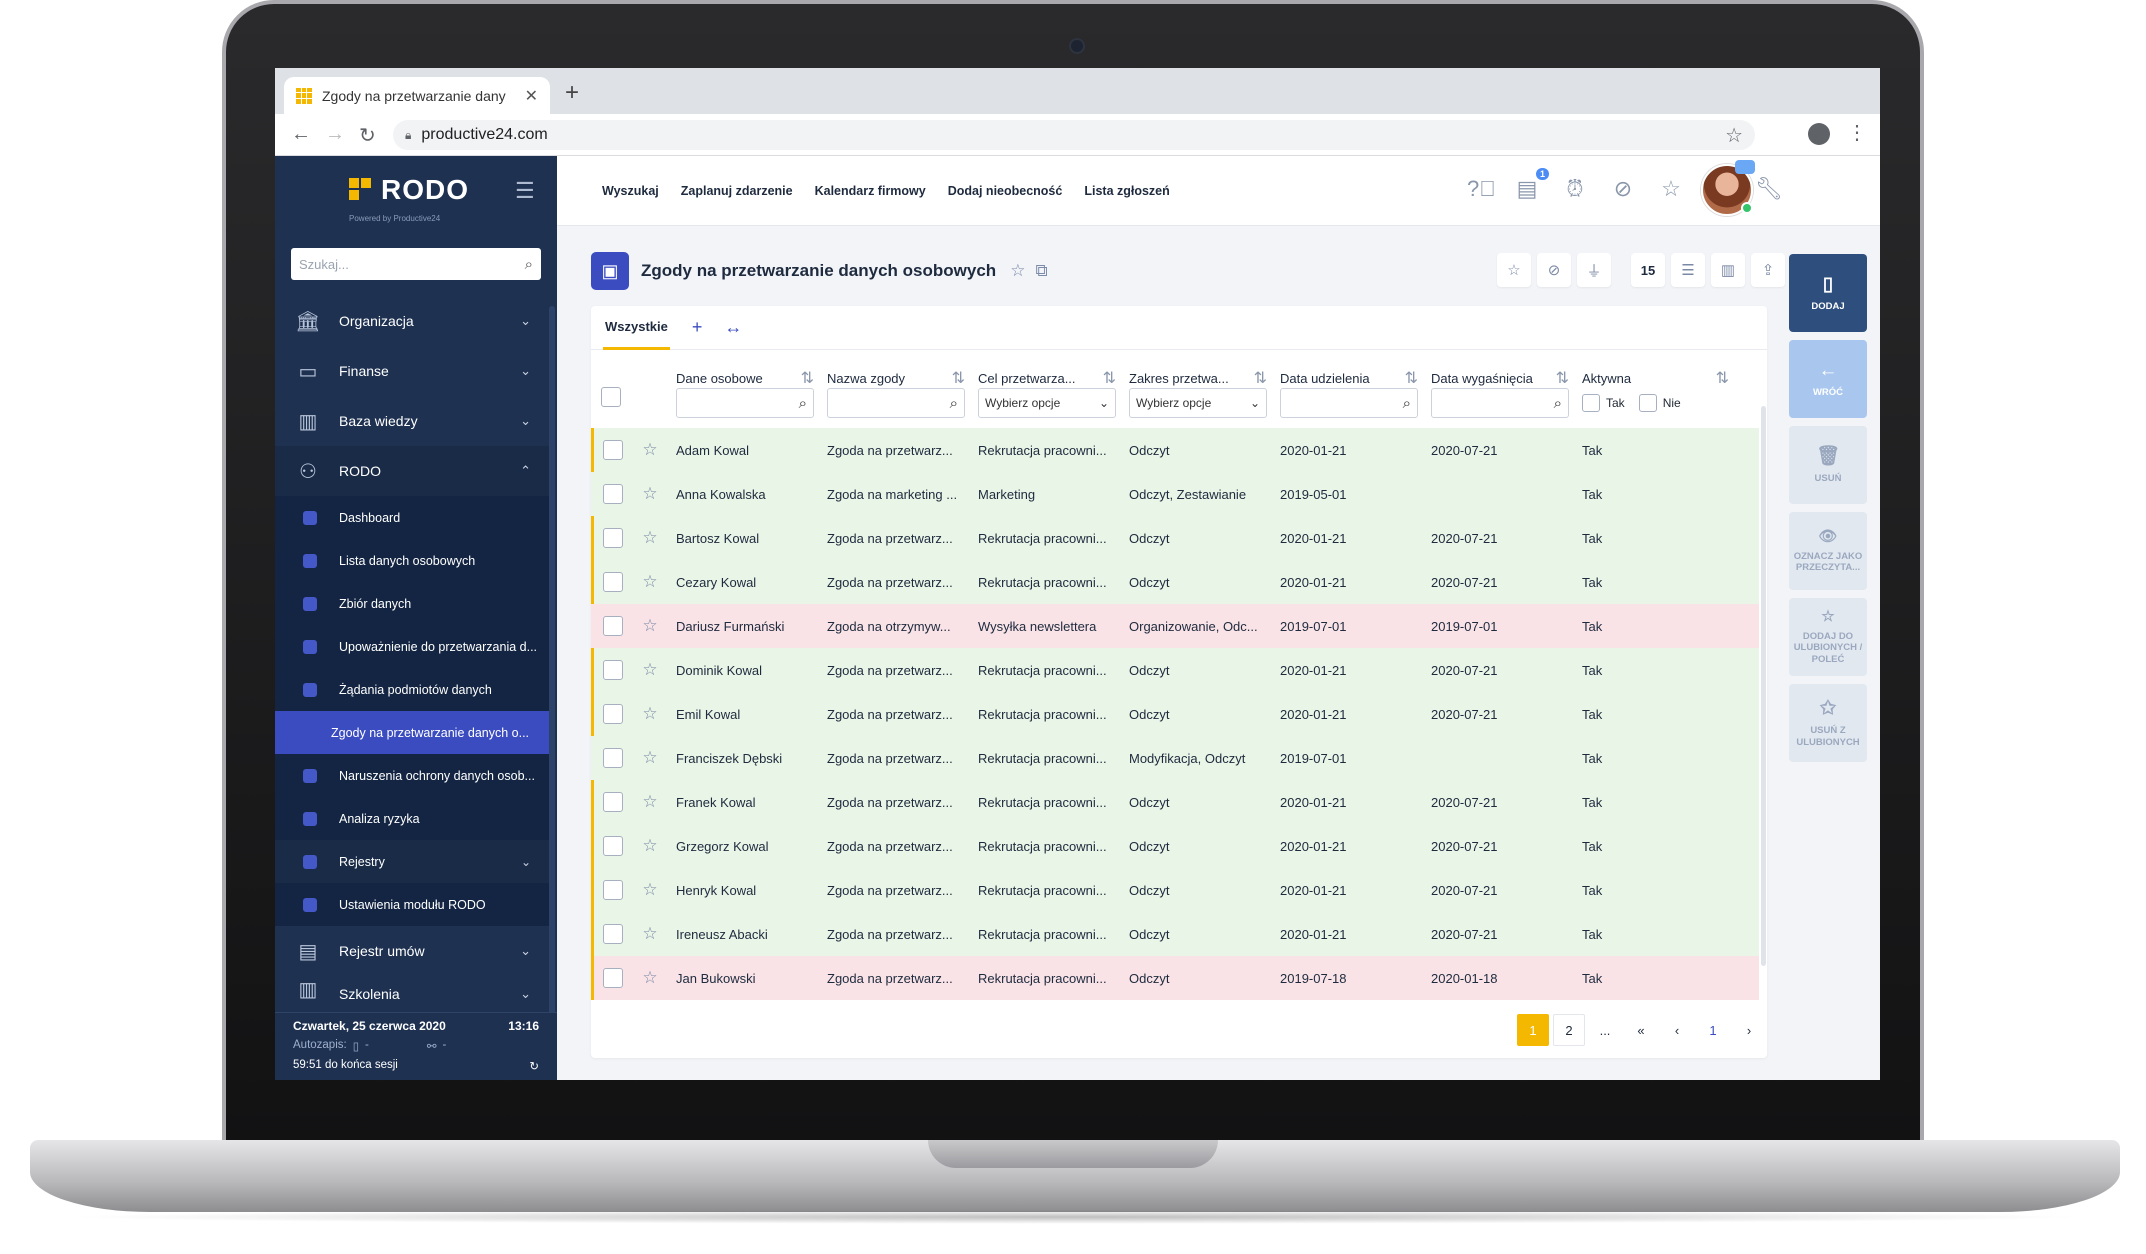  What do you see at coordinates (1768, 270) in the screenshot?
I see `export-icon: ⇪` at bounding box center [1768, 270].